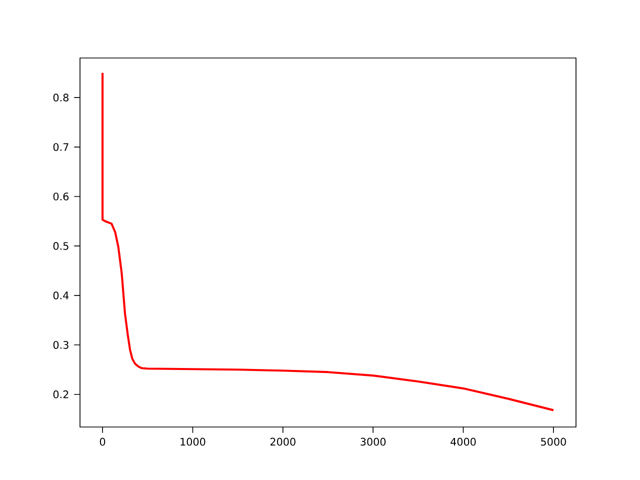  I want to click on x-tick-label: 2000, so click(283, 442).